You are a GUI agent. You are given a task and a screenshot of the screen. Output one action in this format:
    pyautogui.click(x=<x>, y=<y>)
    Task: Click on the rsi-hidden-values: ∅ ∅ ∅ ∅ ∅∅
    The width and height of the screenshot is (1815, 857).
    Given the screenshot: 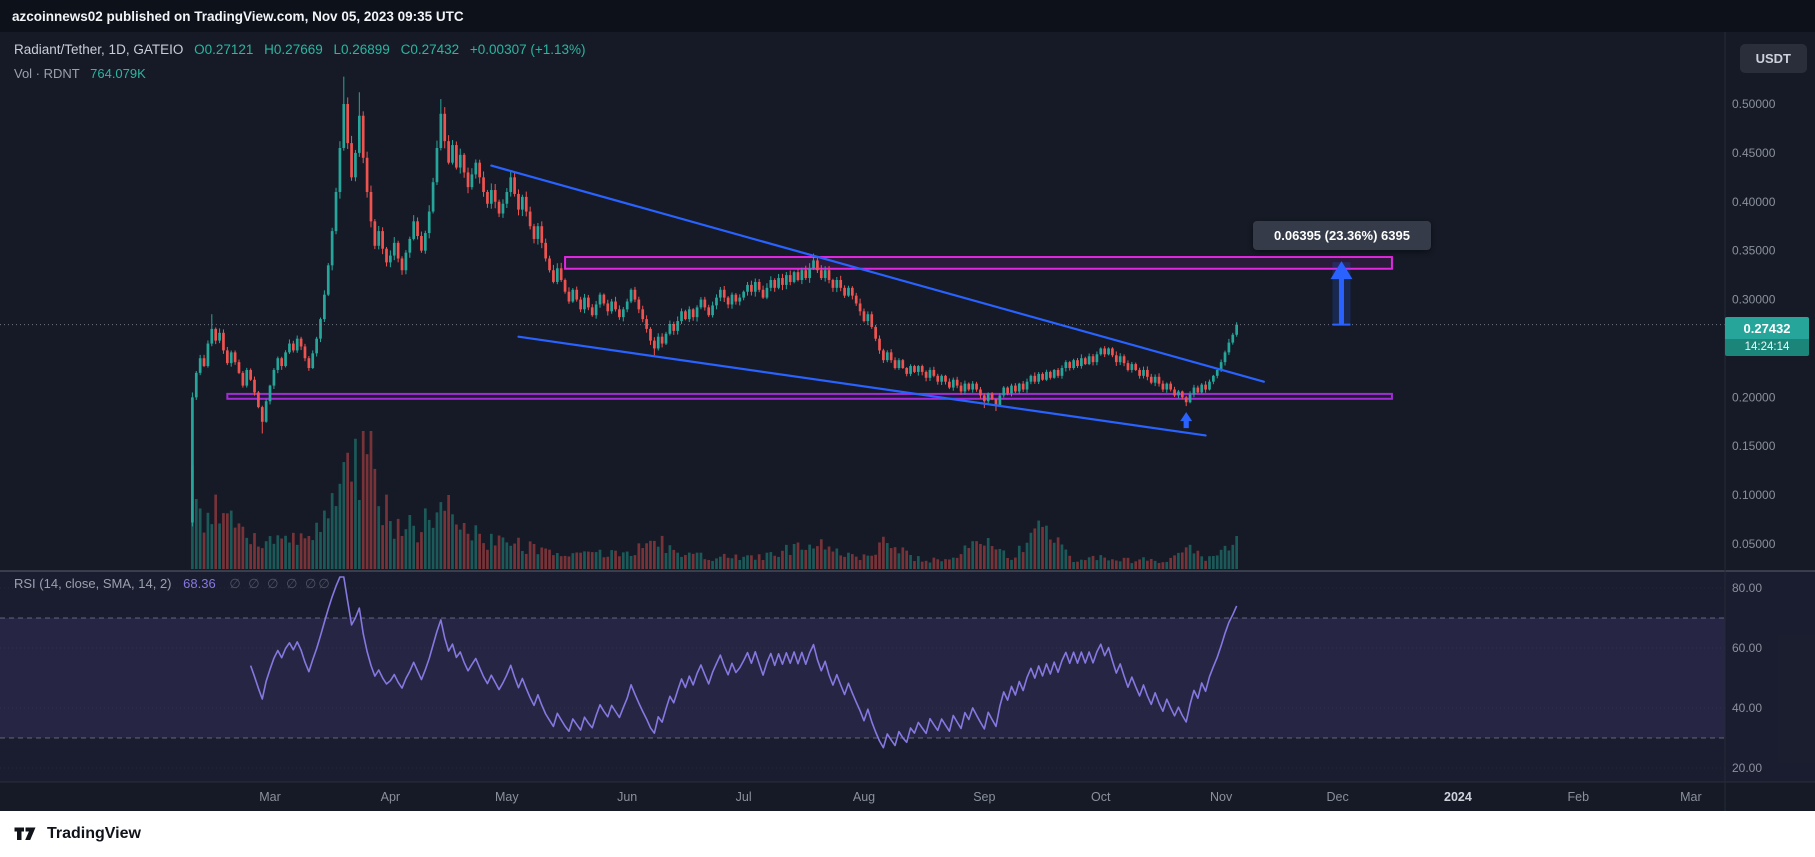 What is the action you would take?
    pyautogui.click(x=280, y=583)
    